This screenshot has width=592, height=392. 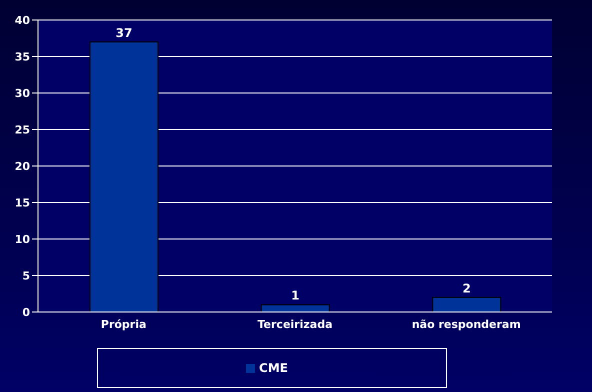 I want to click on data-label: 2, so click(x=466, y=288).